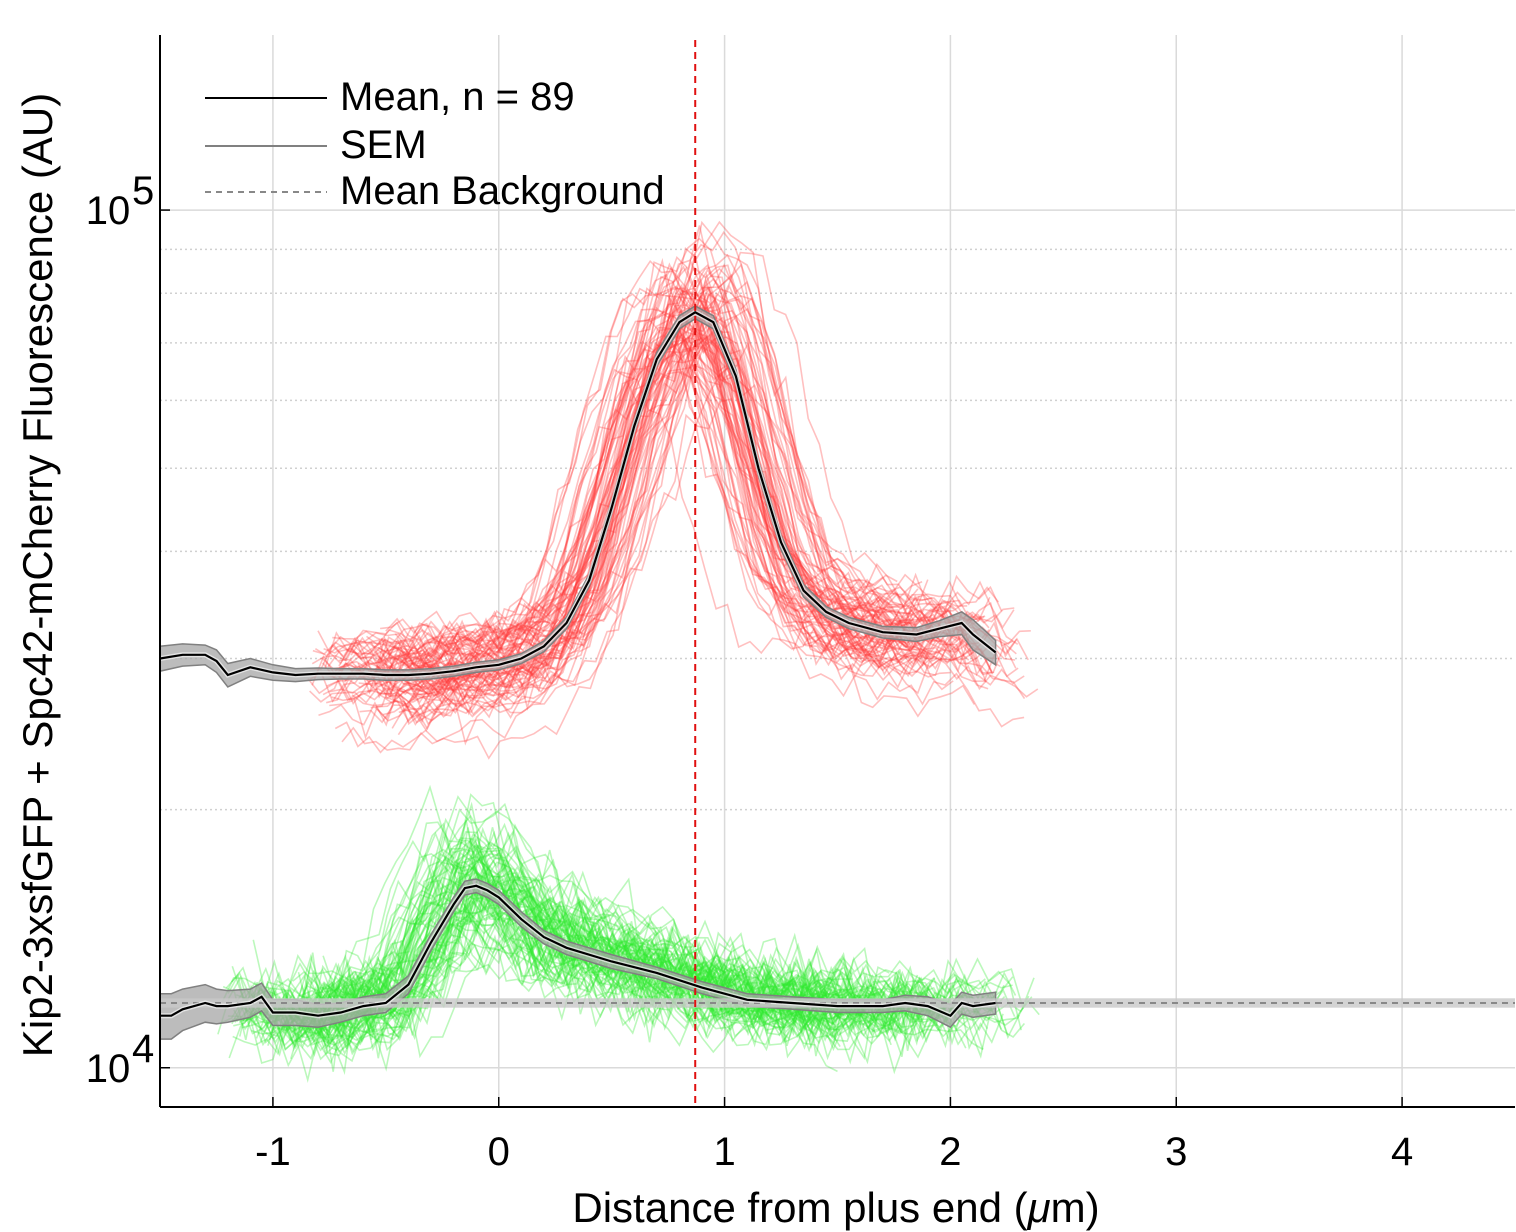  What do you see at coordinates (502, 191) in the screenshot?
I see `legend-label-background: Mean Background` at bounding box center [502, 191].